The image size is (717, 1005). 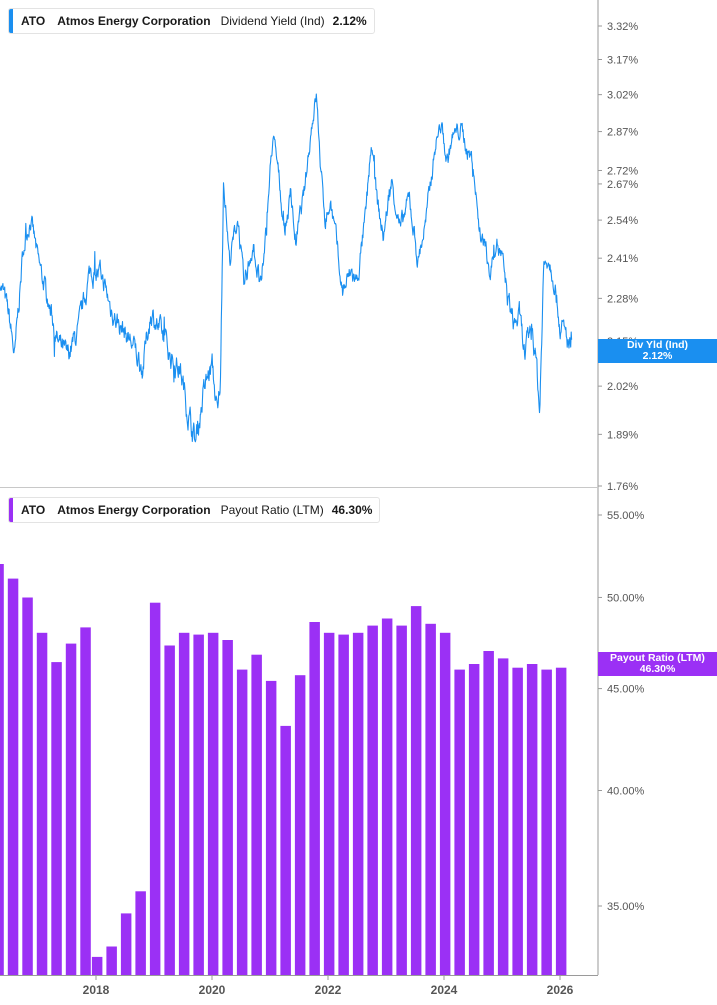 What do you see at coordinates (657, 658) in the screenshot?
I see `tag-label: Payout Ratio (LTM)` at bounding box center [657, 658].